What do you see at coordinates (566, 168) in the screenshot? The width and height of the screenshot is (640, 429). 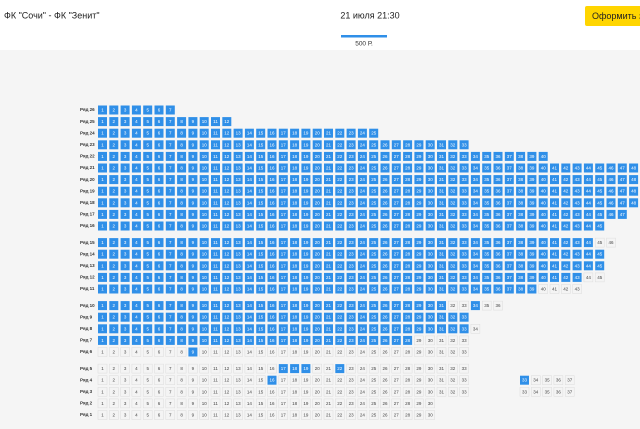 I see `seat: 42` at bounding box center [566, 168].